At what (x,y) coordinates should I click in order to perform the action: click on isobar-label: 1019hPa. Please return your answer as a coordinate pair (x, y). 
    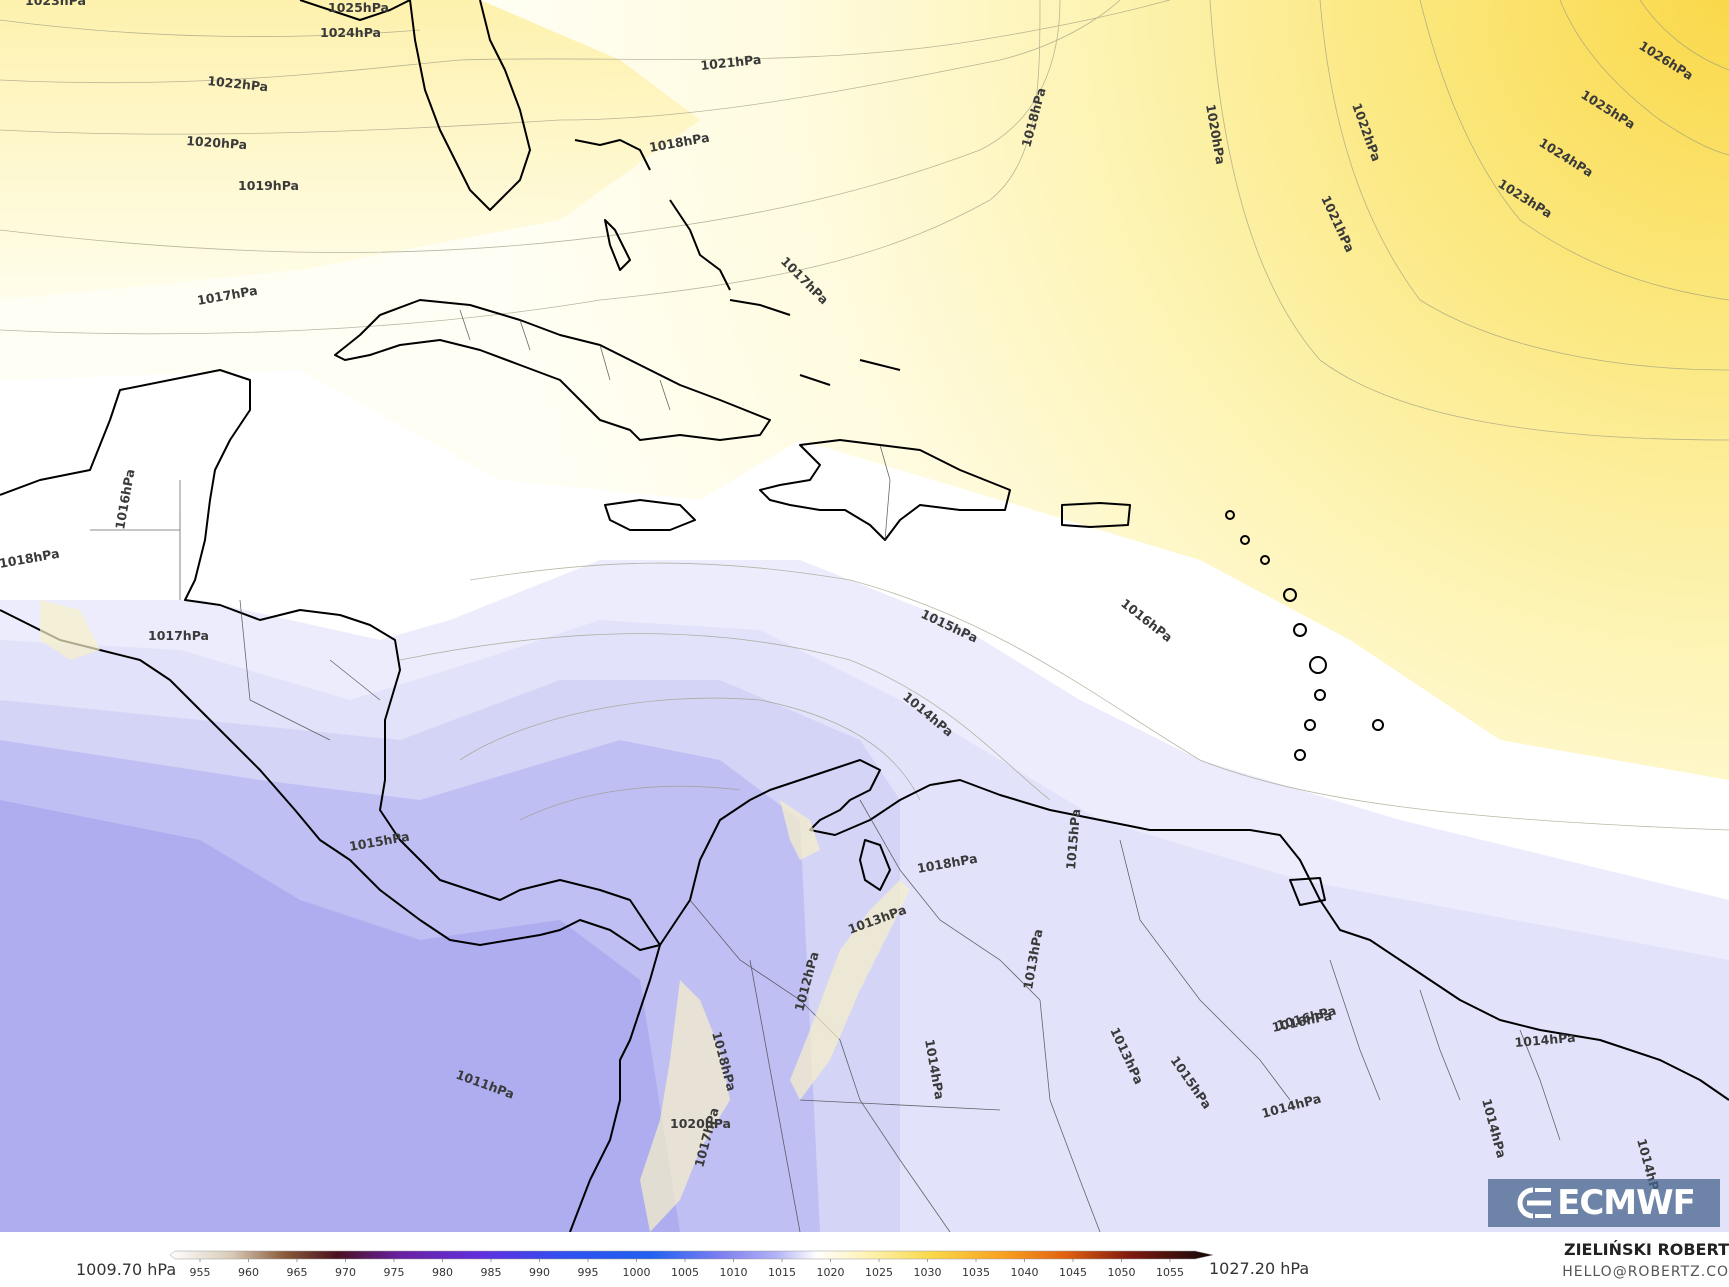
    Looking at the image, I should click on (268, 185).